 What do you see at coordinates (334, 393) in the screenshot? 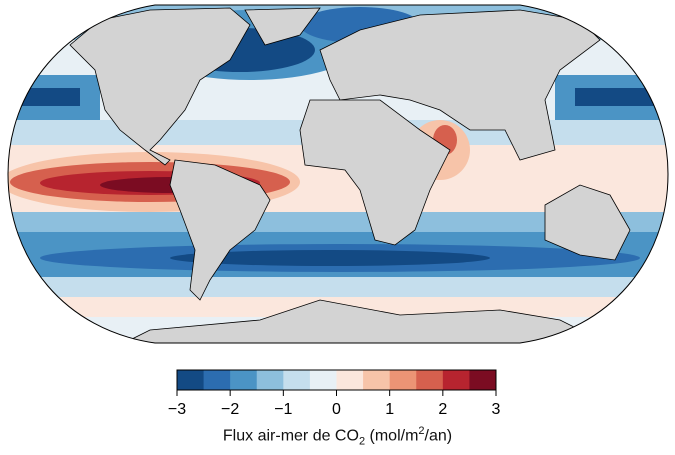
I see `colorbar: −3 −2 −1 0 1 2 3` at bounding box center [334, 393].